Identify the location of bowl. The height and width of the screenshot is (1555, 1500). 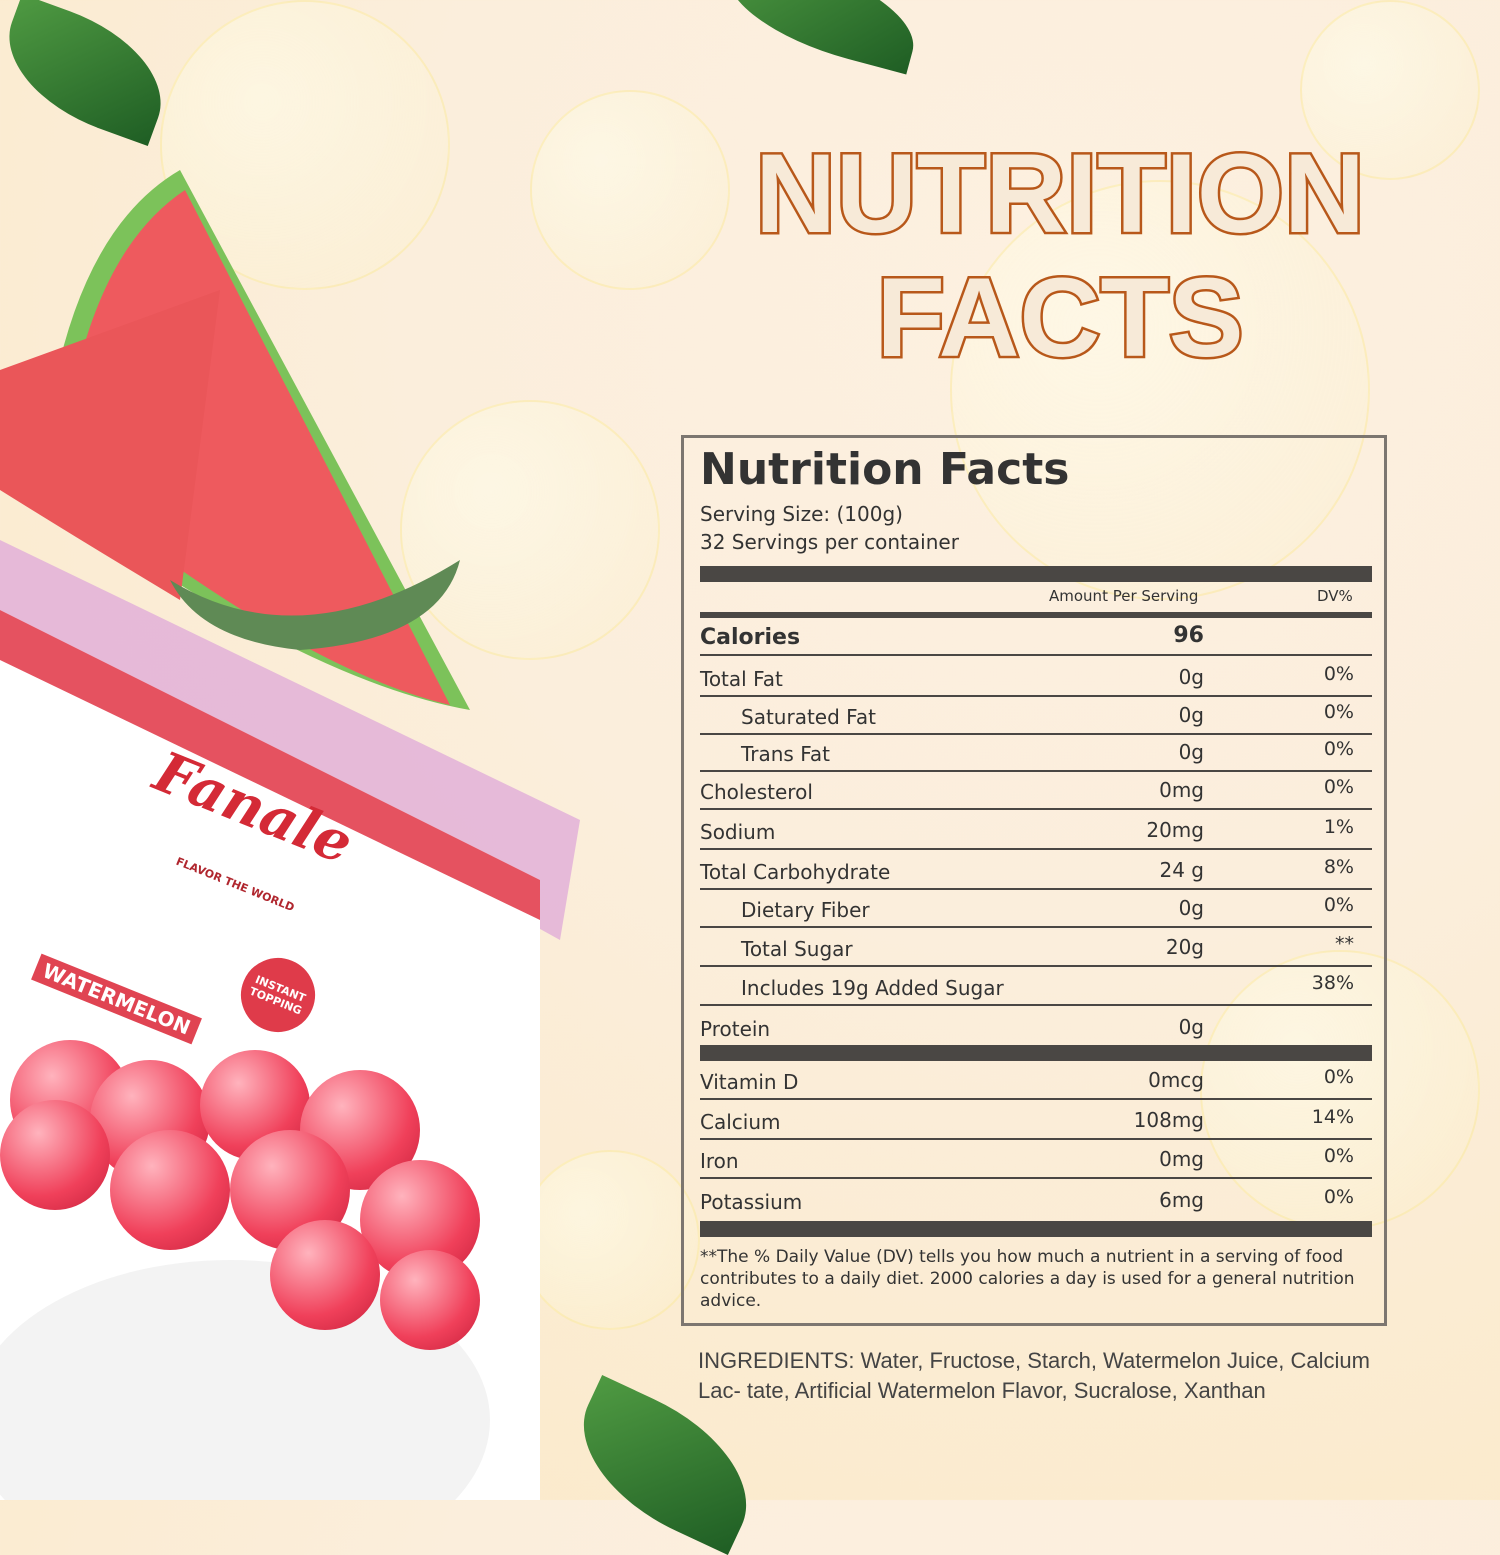
(245, 1380).